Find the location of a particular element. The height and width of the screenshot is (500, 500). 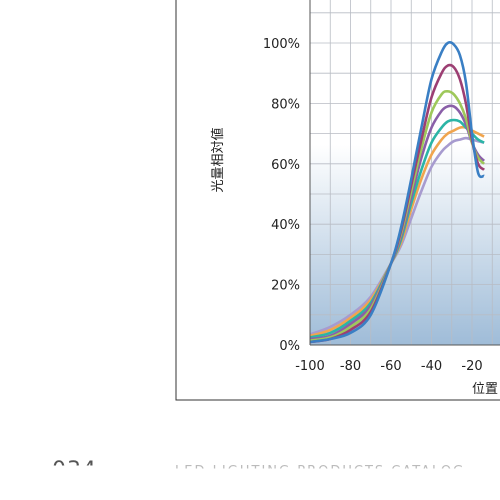

x-tick-label: -80 is located at coordinates (350, 366).